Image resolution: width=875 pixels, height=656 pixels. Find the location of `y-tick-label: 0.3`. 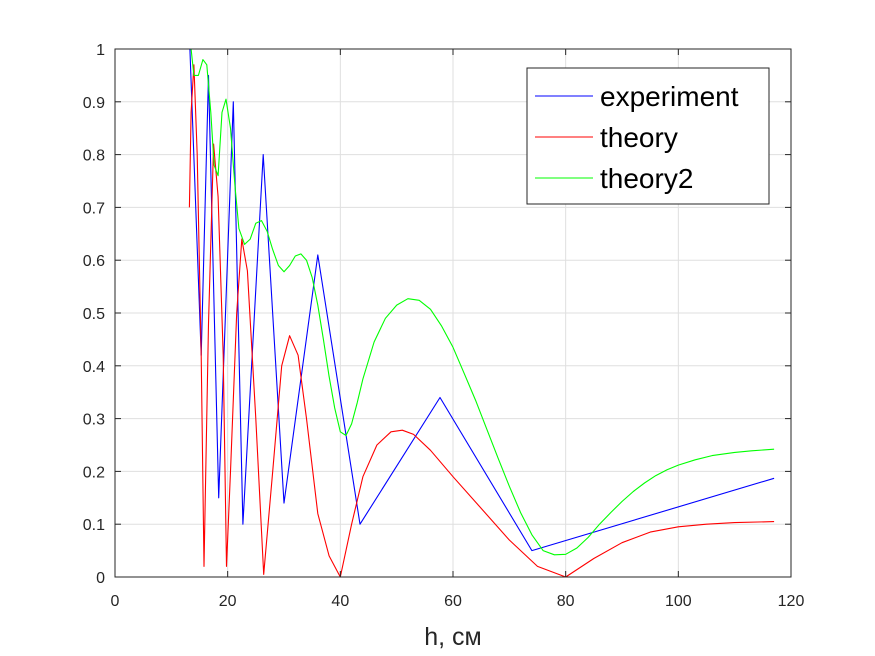

y-tick-label: 0.3 is located at coordinates (94, 420).